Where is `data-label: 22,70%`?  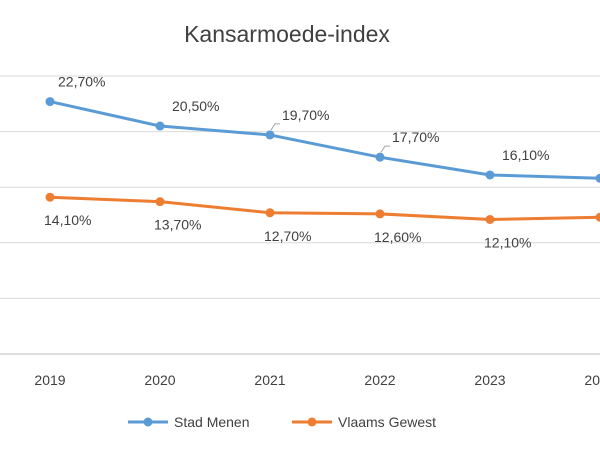 data-label: 22,70% is located at coordinates (81, 82).